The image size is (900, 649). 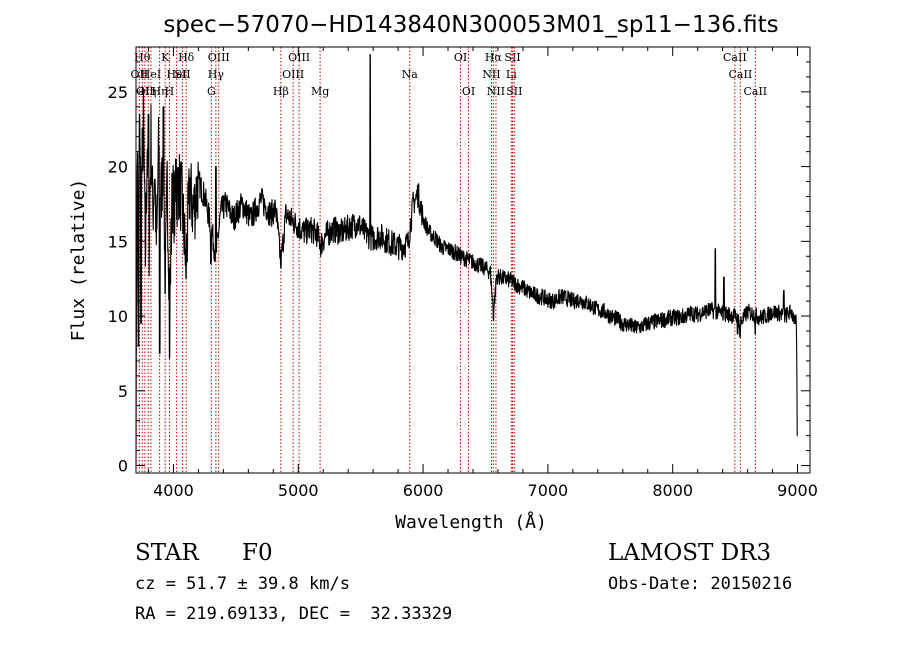 What do you see at coordinates (672, 490) in the screenshot?
I see `x-tick-label: 8000` at bounding box center [672, 490].